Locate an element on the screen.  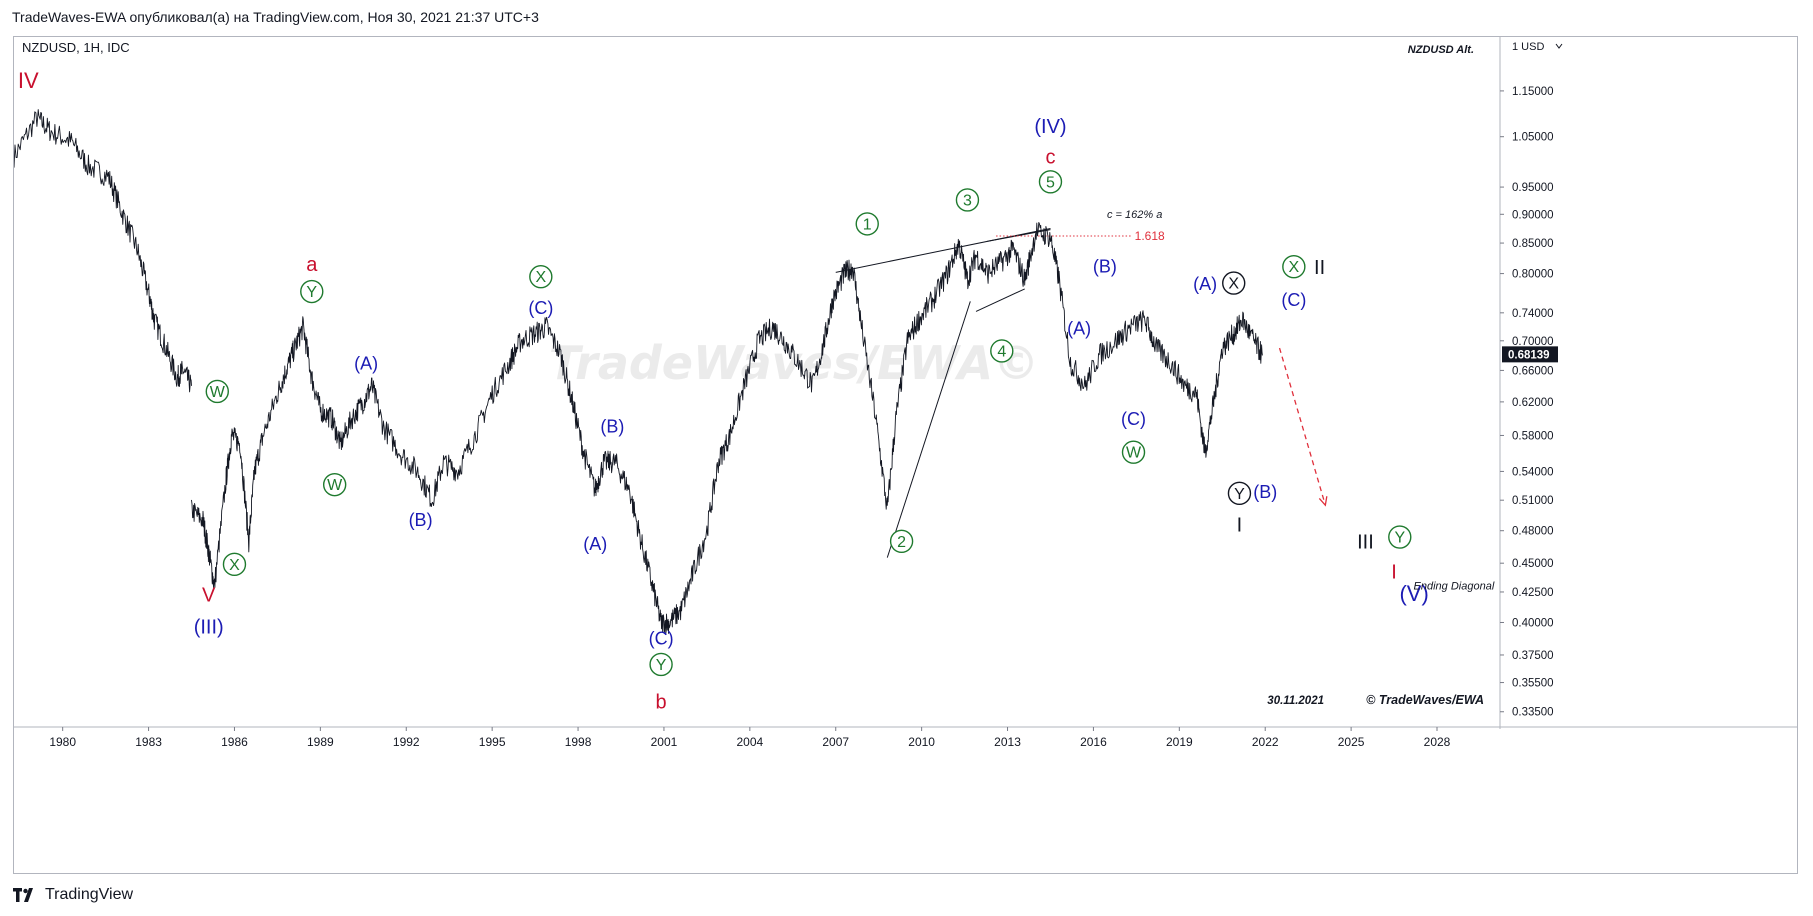
wave-label: V is located at coordinates (209, 596).